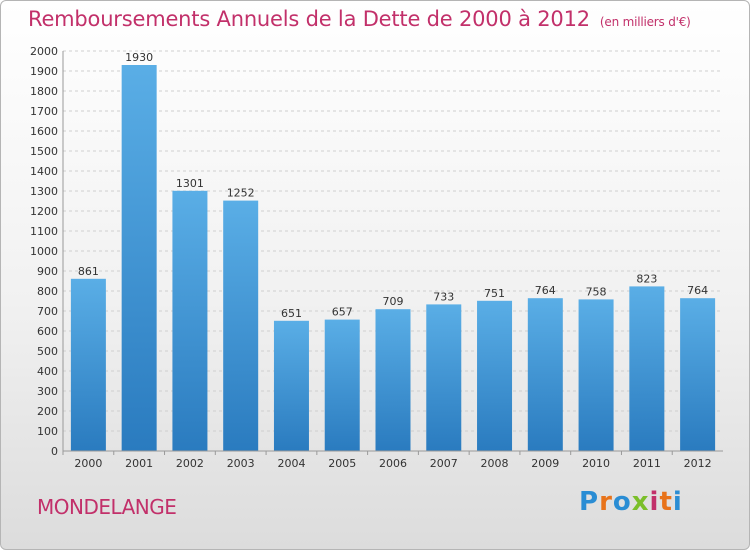 The height and width of the screenshot is (550, 750). Describe the element at coordinates (107, 507) in the screenshot. I see `location-name: MONDELANGE` at that location.